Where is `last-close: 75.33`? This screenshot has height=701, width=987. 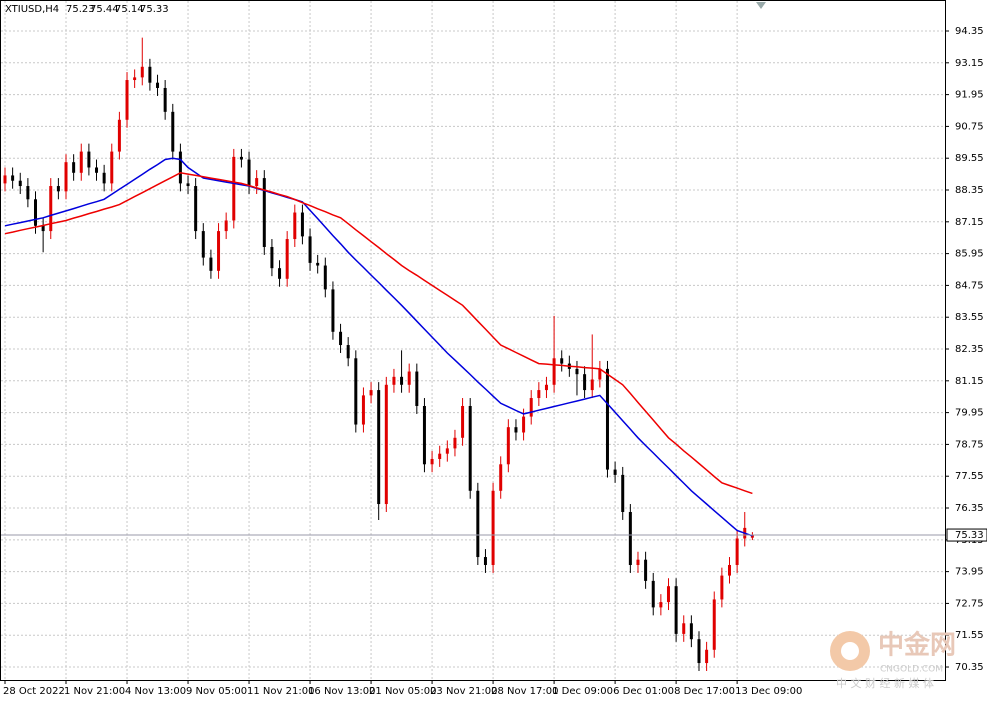 last-close: 75.33 is located at coordinates (154, 9).